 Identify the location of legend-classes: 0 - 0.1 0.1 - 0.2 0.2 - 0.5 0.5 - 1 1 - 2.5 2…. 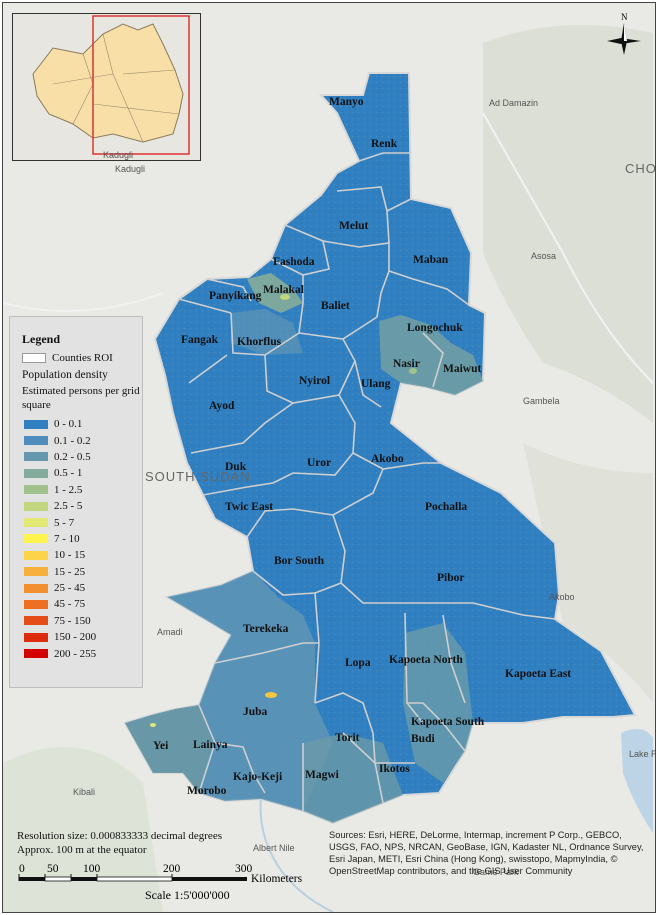
(76, 539).